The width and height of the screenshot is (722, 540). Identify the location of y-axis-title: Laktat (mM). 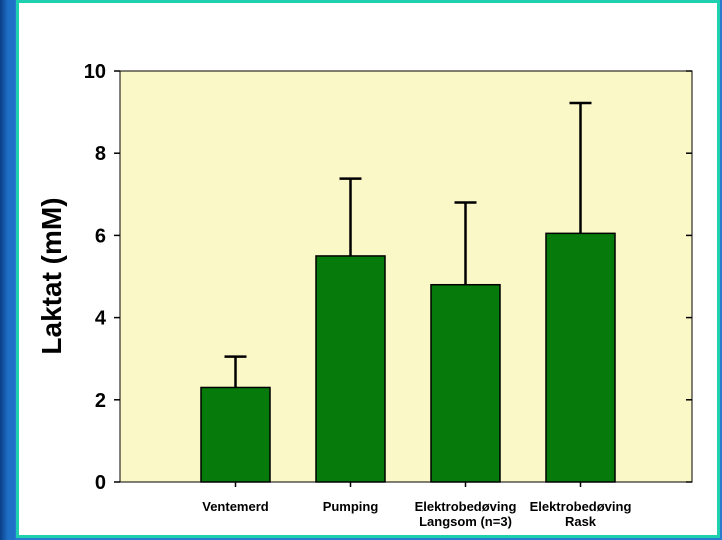
(51, 275).